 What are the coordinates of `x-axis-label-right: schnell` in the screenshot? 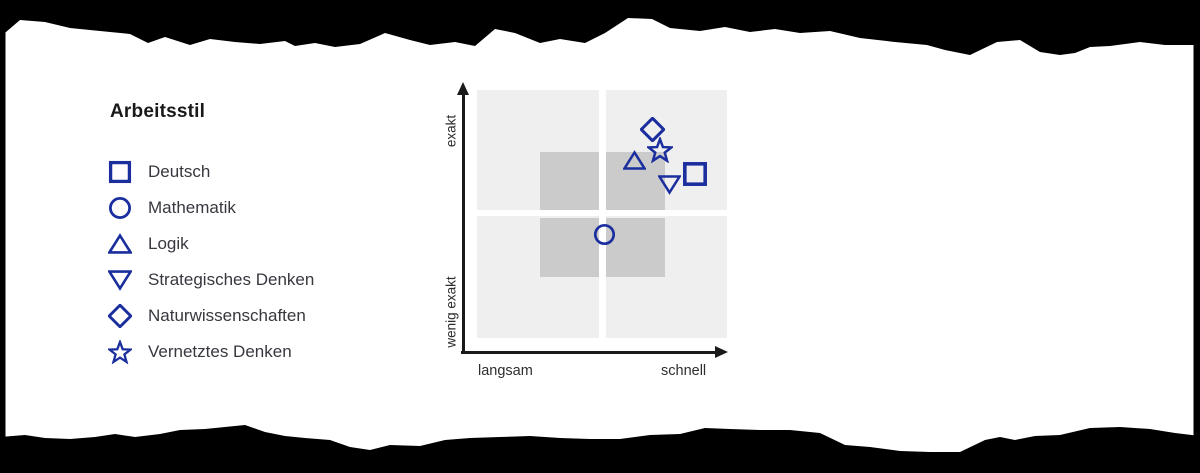 It's located at (684, 371).